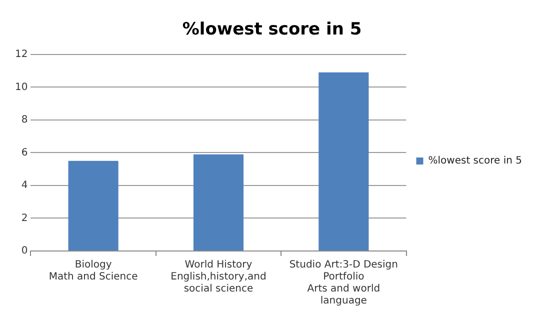 The width and height of the screenshot is (550, 322). What do you see at coordinates (272, 30) in the screenshot?
I see `chart-title: %lowest score in 5` at bounding box center [272, 30].